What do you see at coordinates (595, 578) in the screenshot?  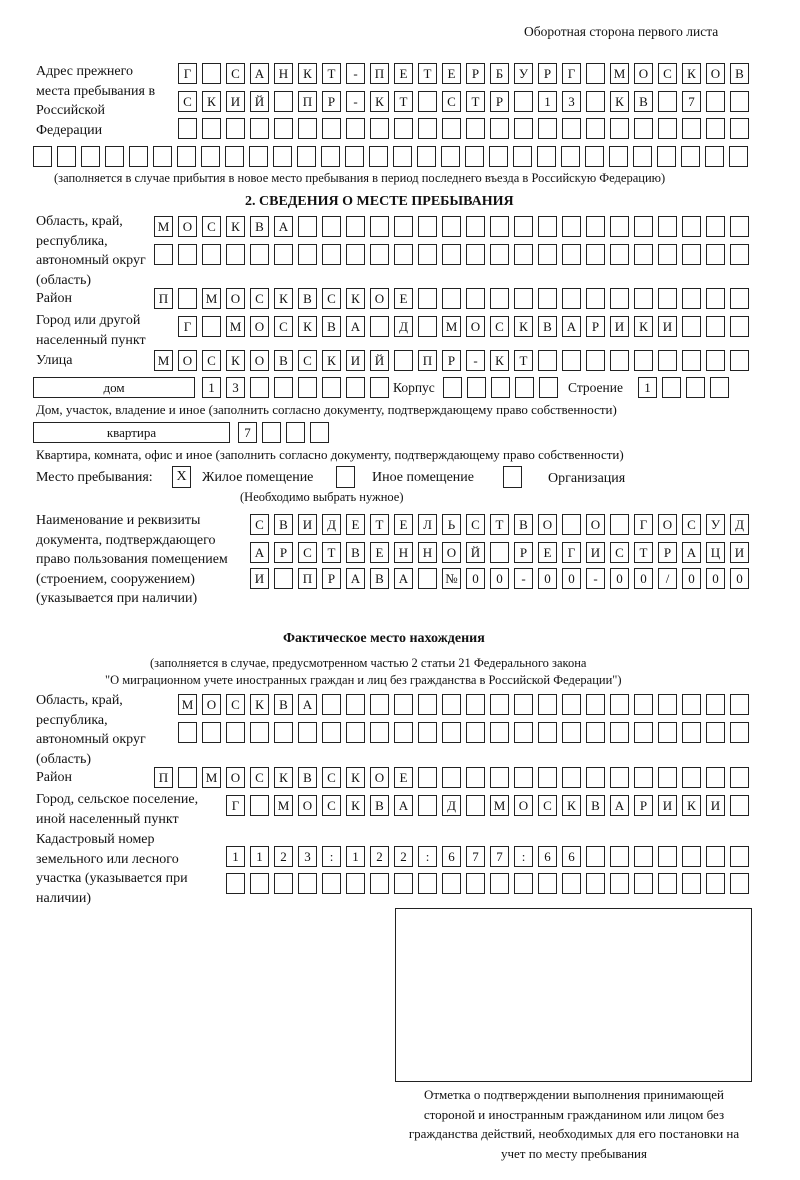 I see `char-cell: -` at bounding box center [595, 578].